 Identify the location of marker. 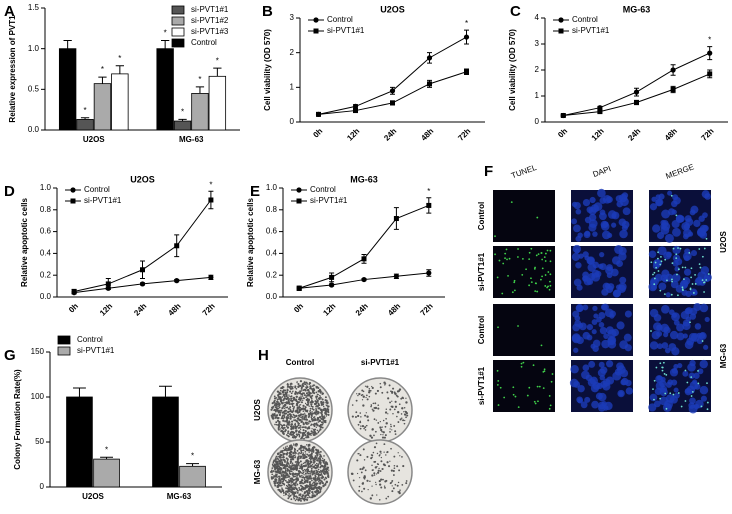
(466, 71).